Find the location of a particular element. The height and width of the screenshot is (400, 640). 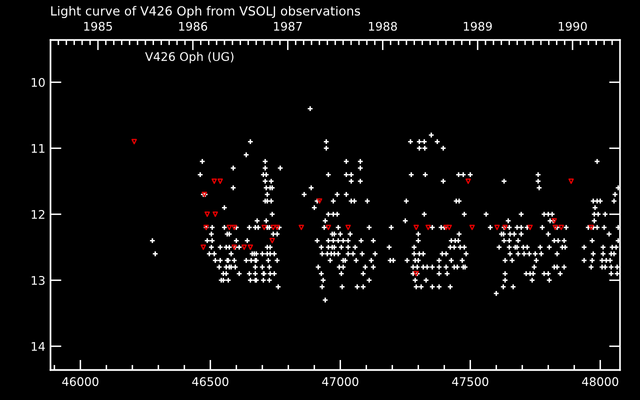

x-tick-label: 46500 is located at coordinates (210, 381).